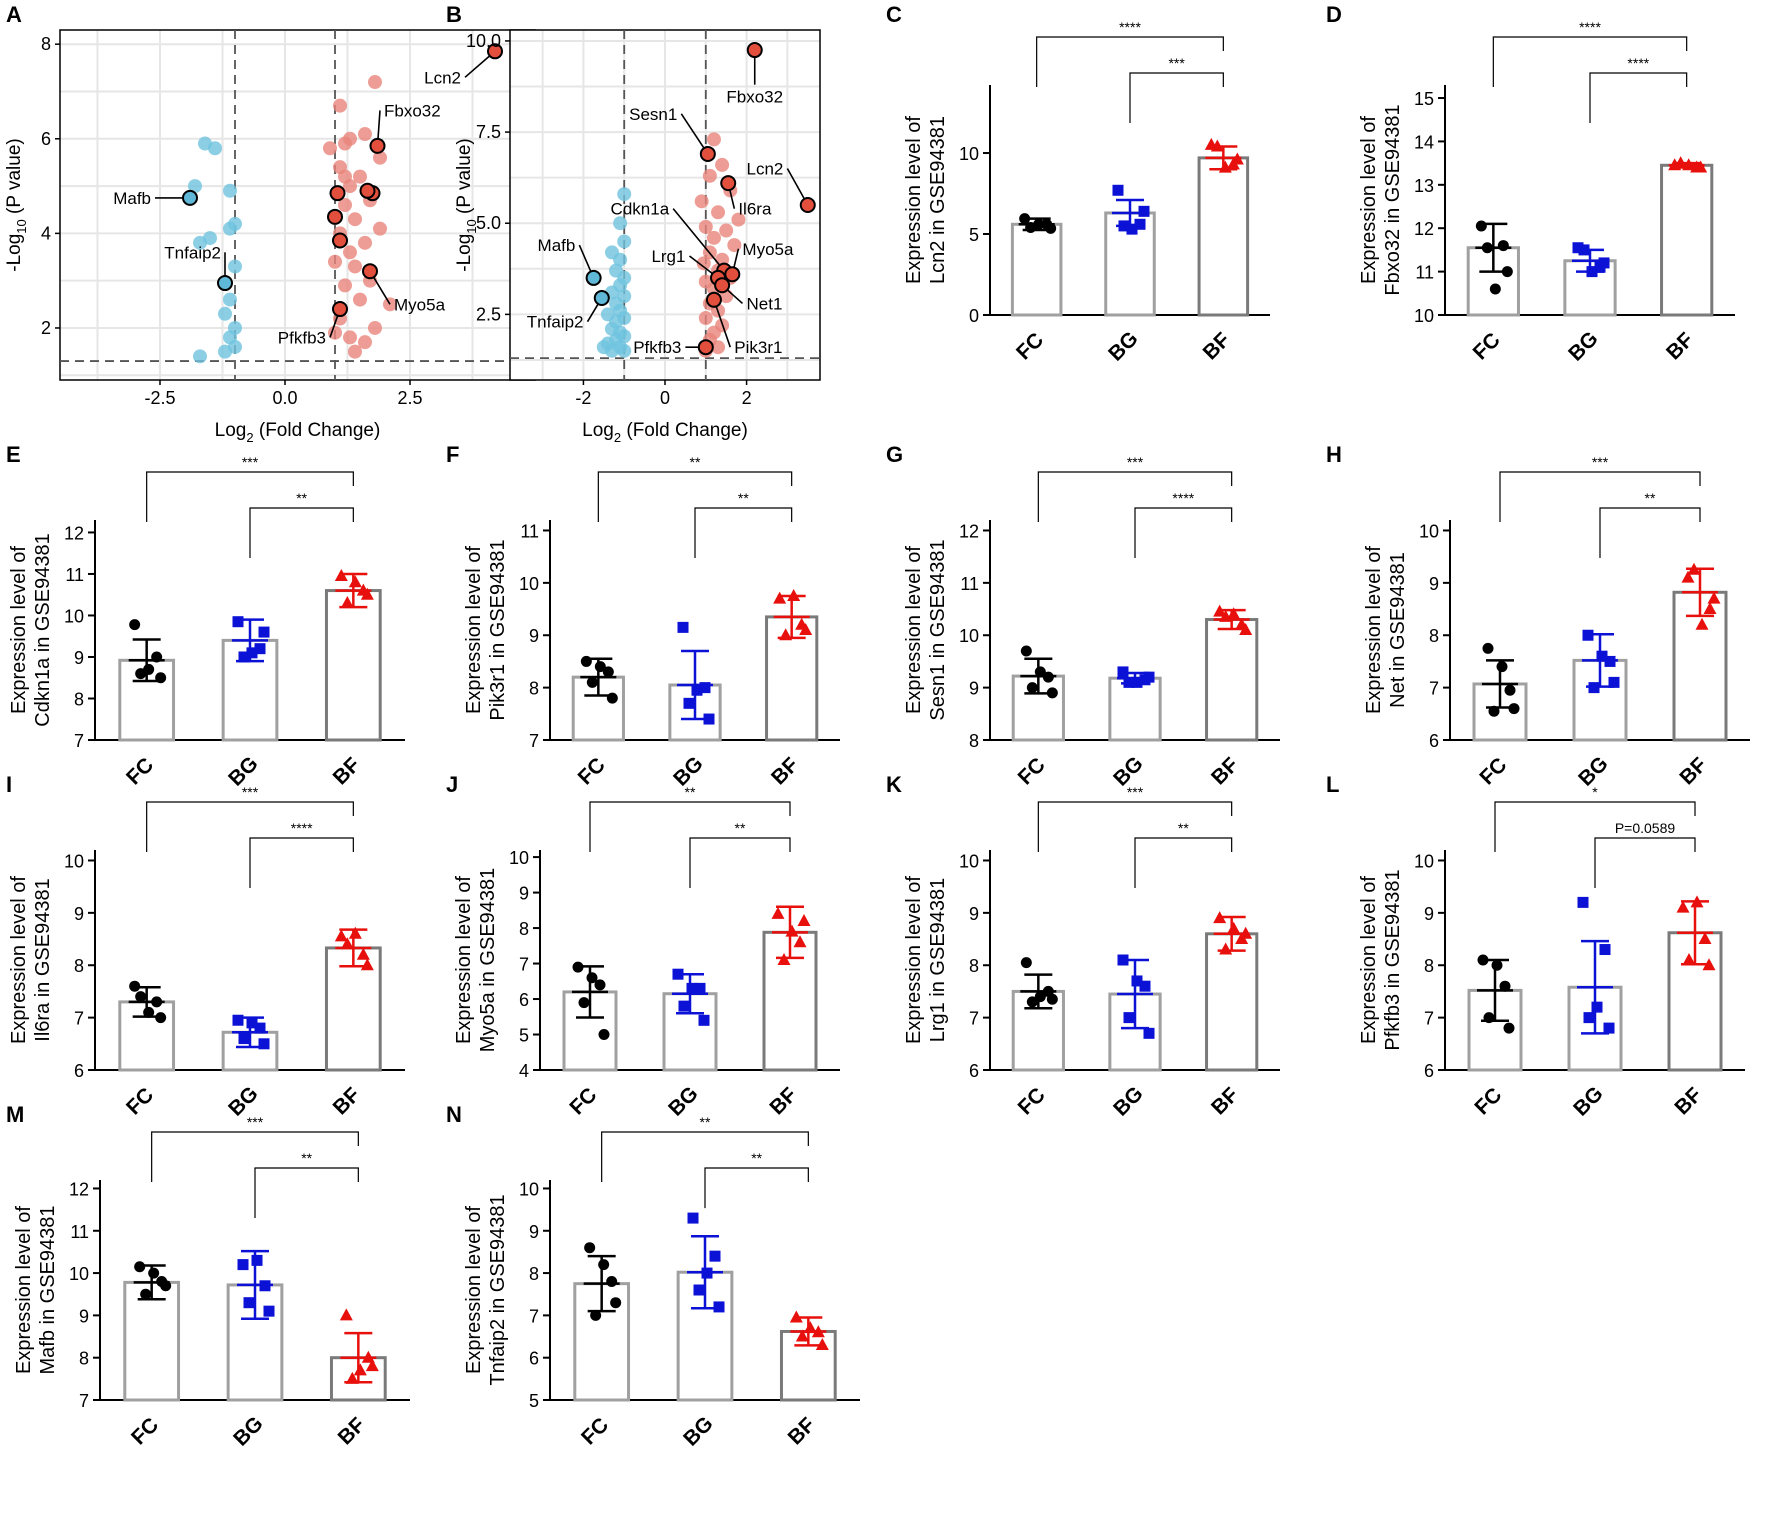  Describe the element at coordinates (698, 1431) in the screenshot. I see `category-label-bg: BG` at that location.